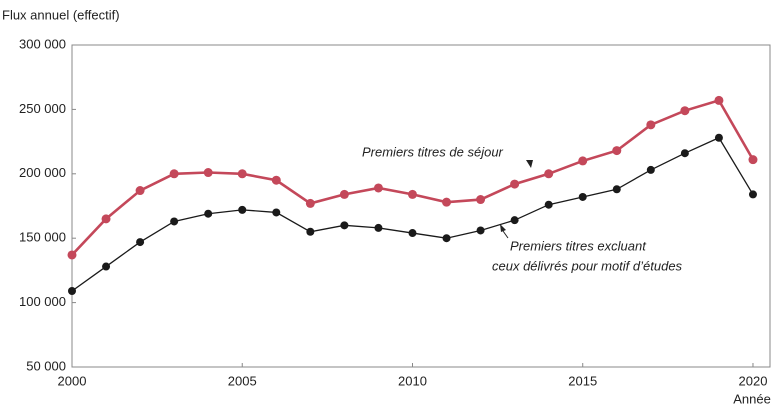 The width and height of the screenshot is (776, 408). Describe the element at coordinates (72, 380) in the screenshot. I see `x-tick-label: 2000` at that location.